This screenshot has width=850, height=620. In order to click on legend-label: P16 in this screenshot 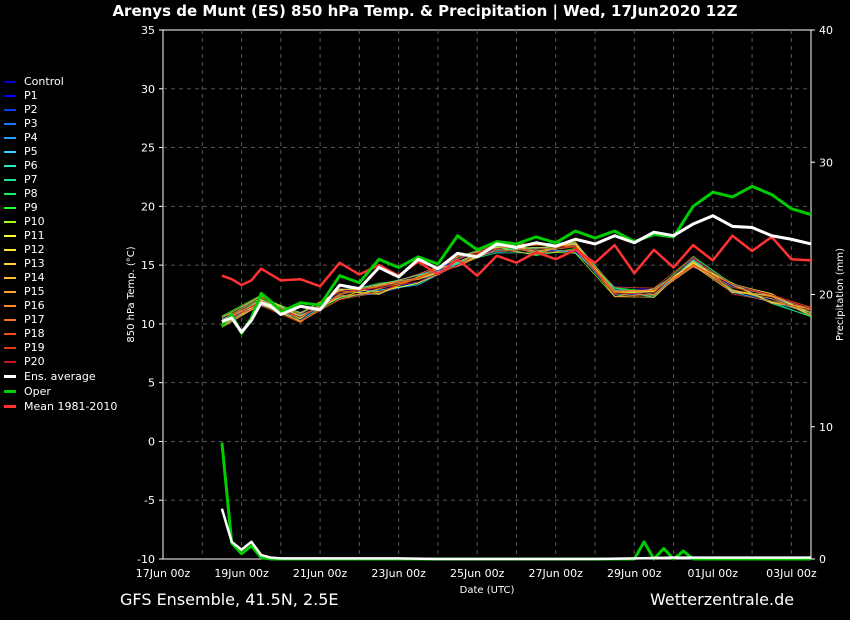, I will do `click(34, 305)`.